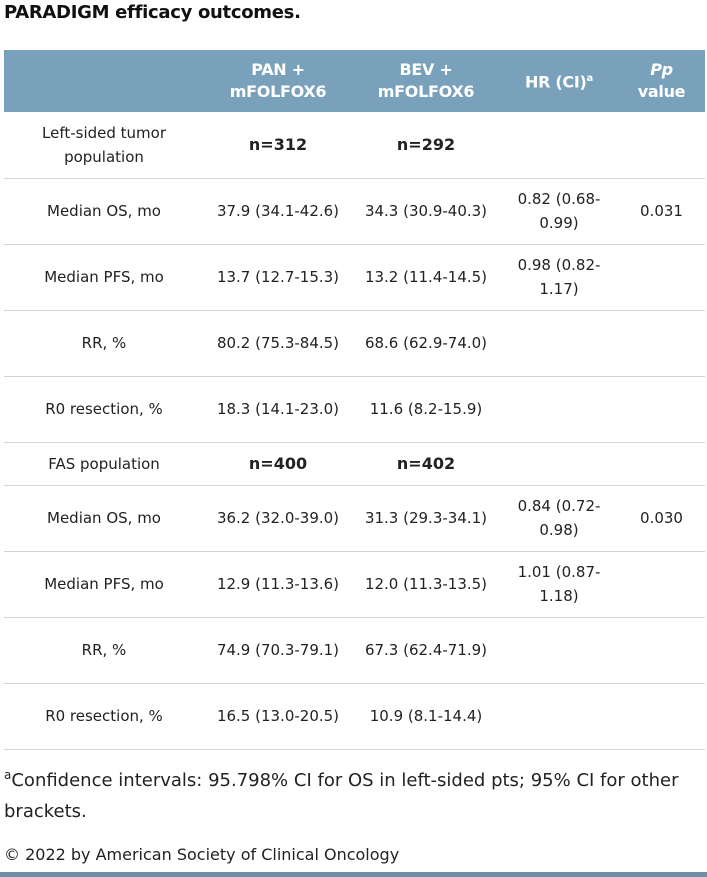 Image resolution: width=707 pixels, height=877 pixels. I want to click on table-row: FAS population n=400 n=402, so click(354, 464).